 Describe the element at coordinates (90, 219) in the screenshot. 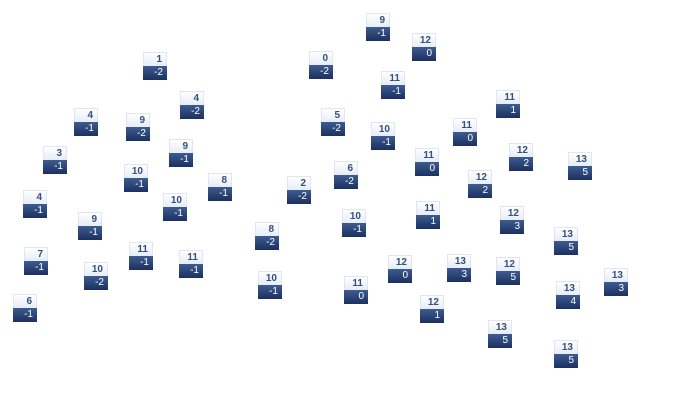

I see `node-label: 9` at that location.